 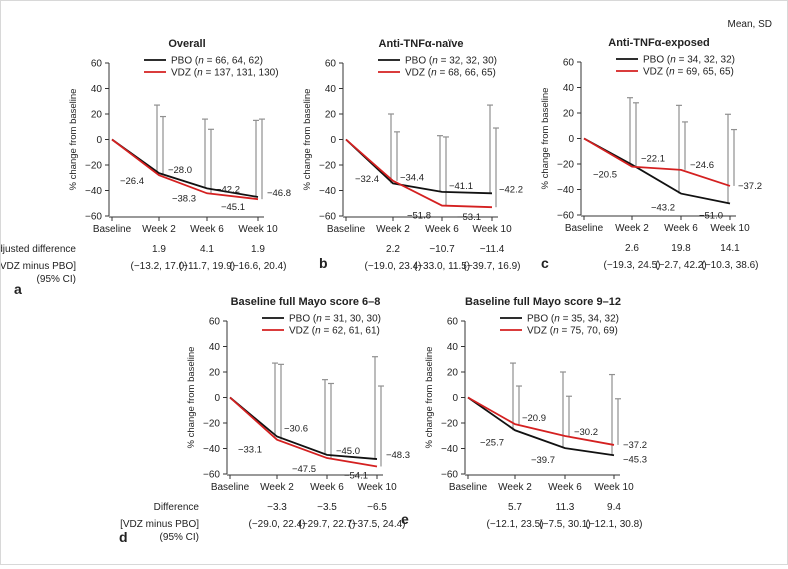 What do you see at coordinates (515, 524) in the screenshot?
I see `ci-value: (−12.1, 23.5)` at bounding box center [515, 524].